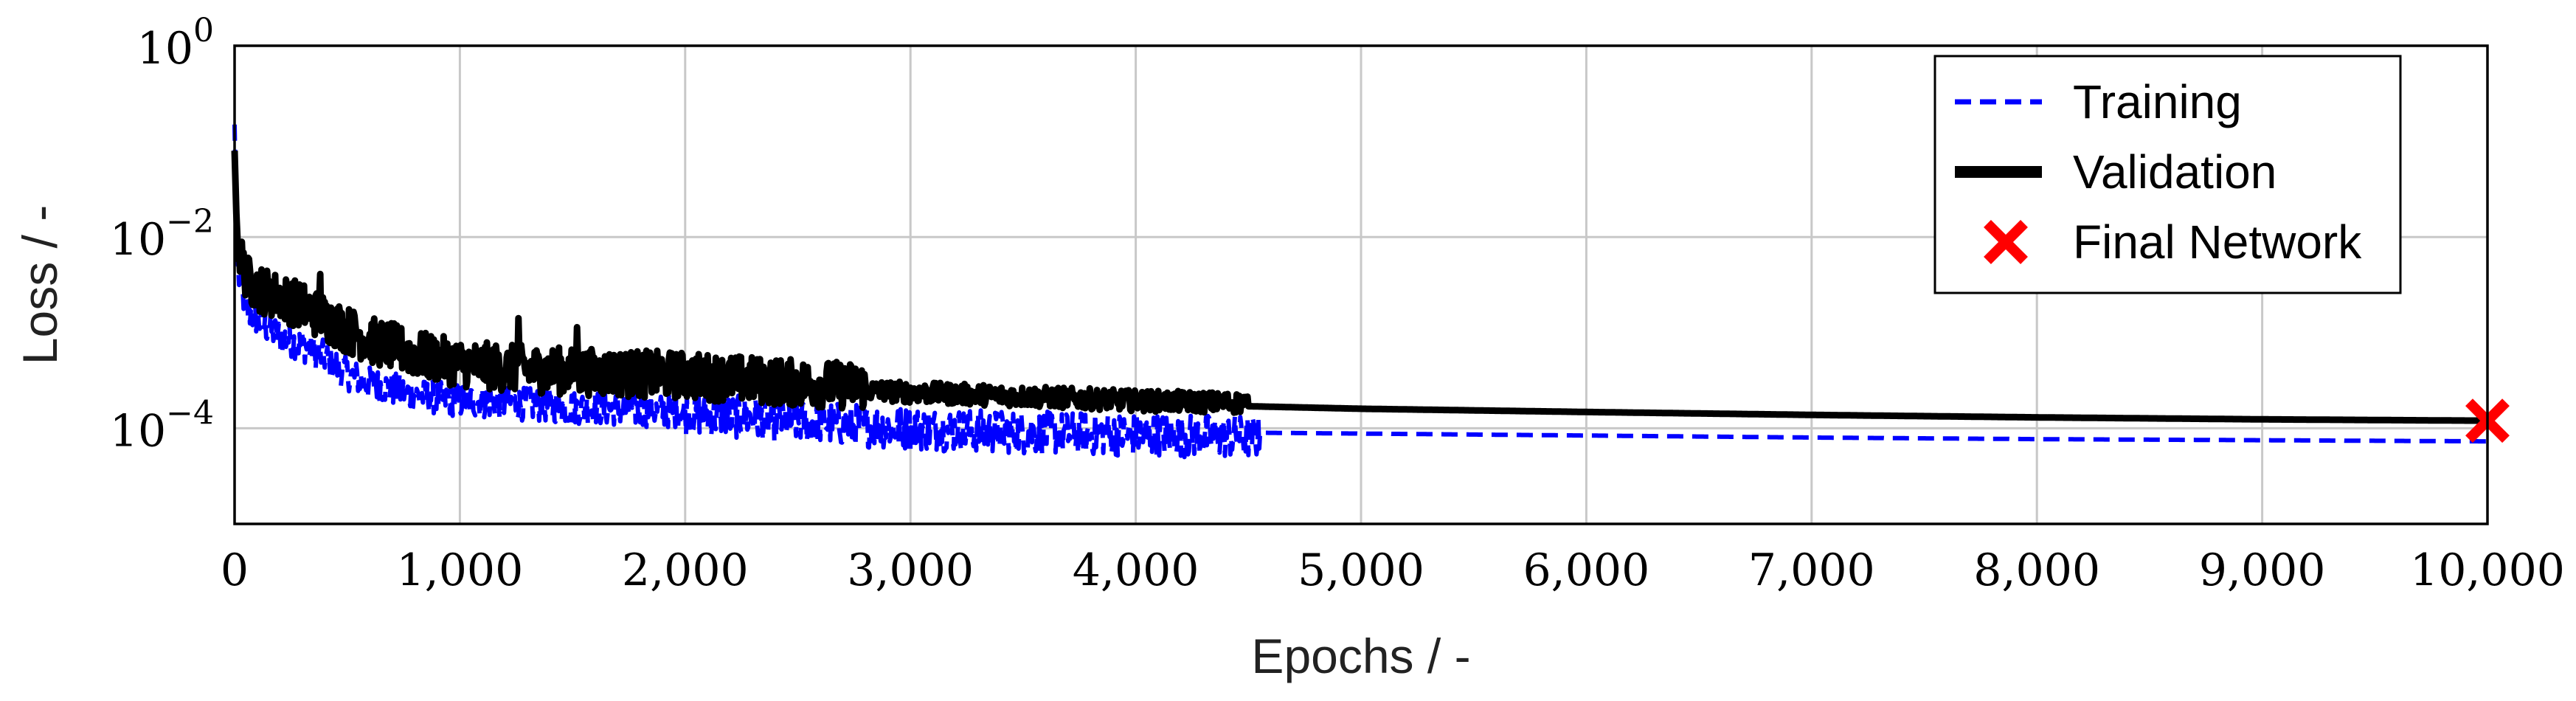 The height and width of the screenshot is (701, 2576). What do you see at coordinates (2174, 171) in the screenshot?
I see `legend-label-validation: Validation` at bounding box center [2174, 171].